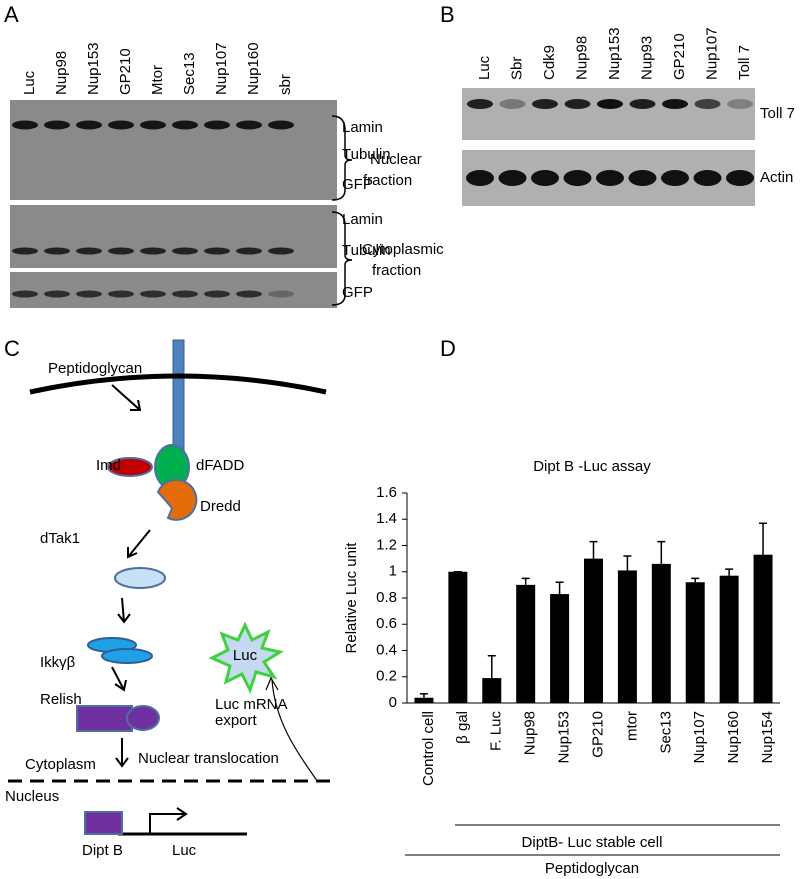  Describe the element at coordinates (581, 58) in the screenshot. I see `lane-label: Nup98` at that location.